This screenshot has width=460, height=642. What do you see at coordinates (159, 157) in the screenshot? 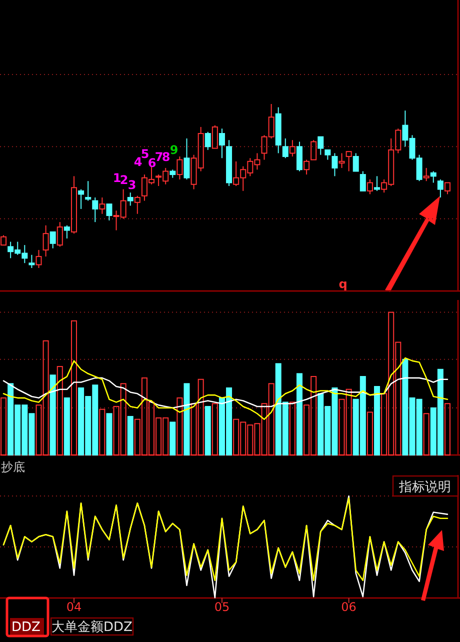
I see `annotation: 7` at bounding box center [159, 157].